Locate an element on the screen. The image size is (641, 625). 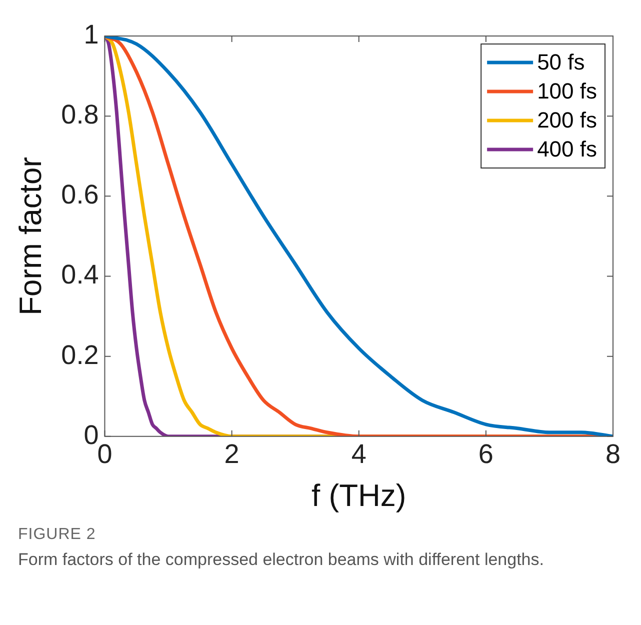
y-tick-label: 0.8 is located at coordinates (80, 115).